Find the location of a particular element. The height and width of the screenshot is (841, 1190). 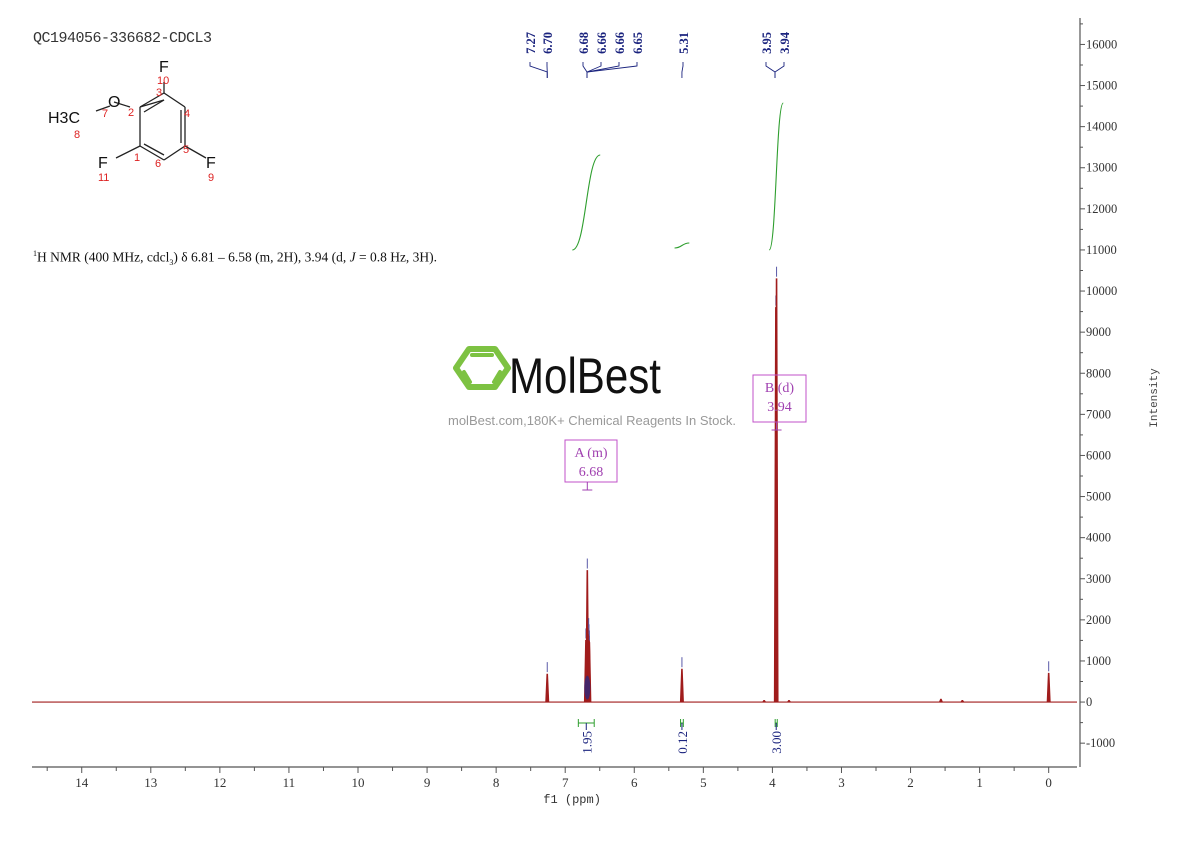

integral-value: 0.12 is located at coordinates (682, 742).